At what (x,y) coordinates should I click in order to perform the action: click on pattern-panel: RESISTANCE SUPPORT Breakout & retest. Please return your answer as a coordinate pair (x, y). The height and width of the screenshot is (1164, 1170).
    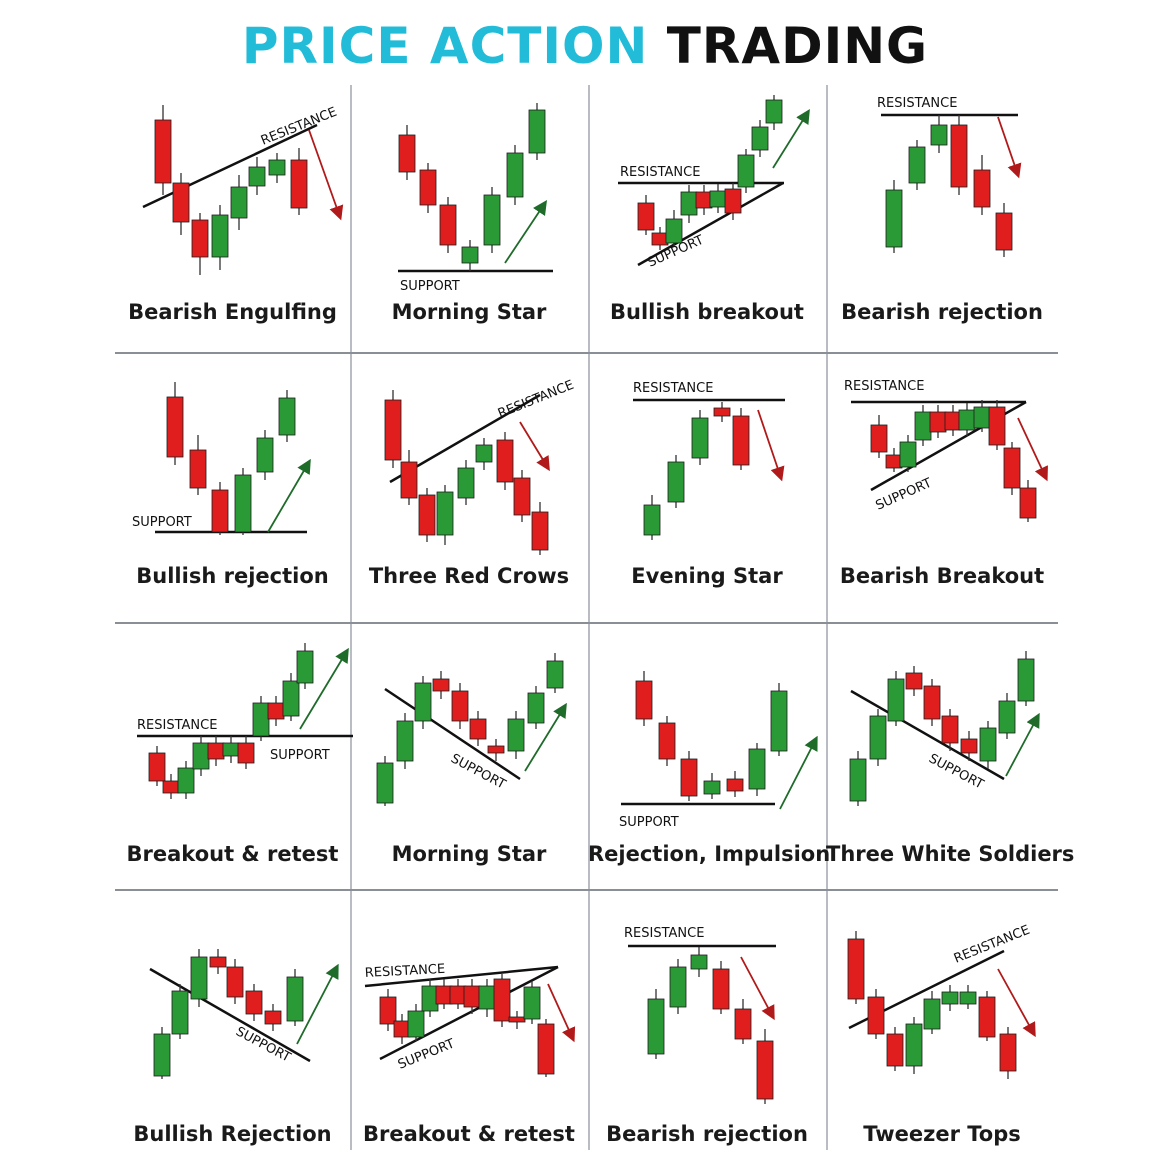
    Looking at the image, I should click on (234, 755).